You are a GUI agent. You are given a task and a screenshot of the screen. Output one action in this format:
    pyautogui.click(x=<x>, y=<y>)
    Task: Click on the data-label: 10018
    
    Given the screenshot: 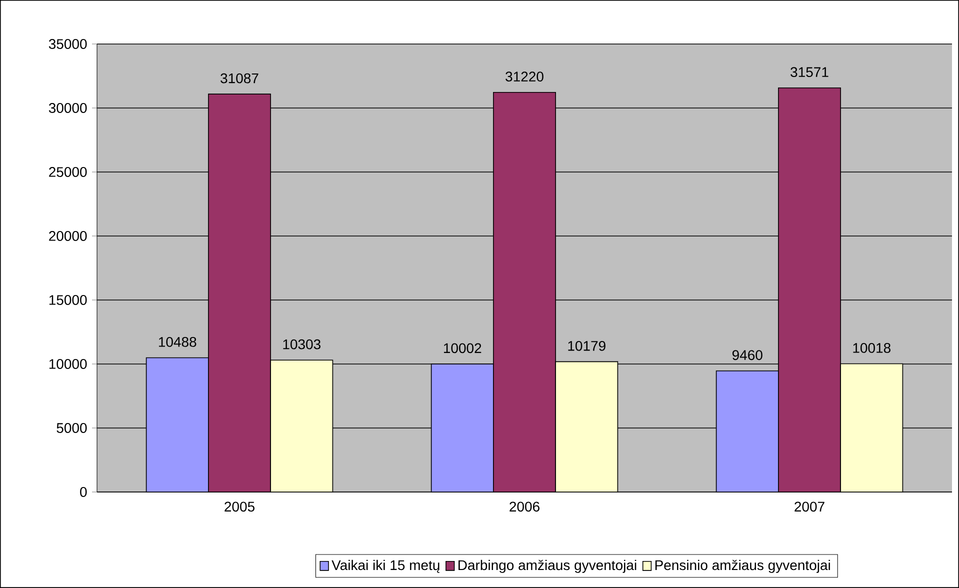 What is the action you would take?
    pyautogui.click(x=871, y=348)
    